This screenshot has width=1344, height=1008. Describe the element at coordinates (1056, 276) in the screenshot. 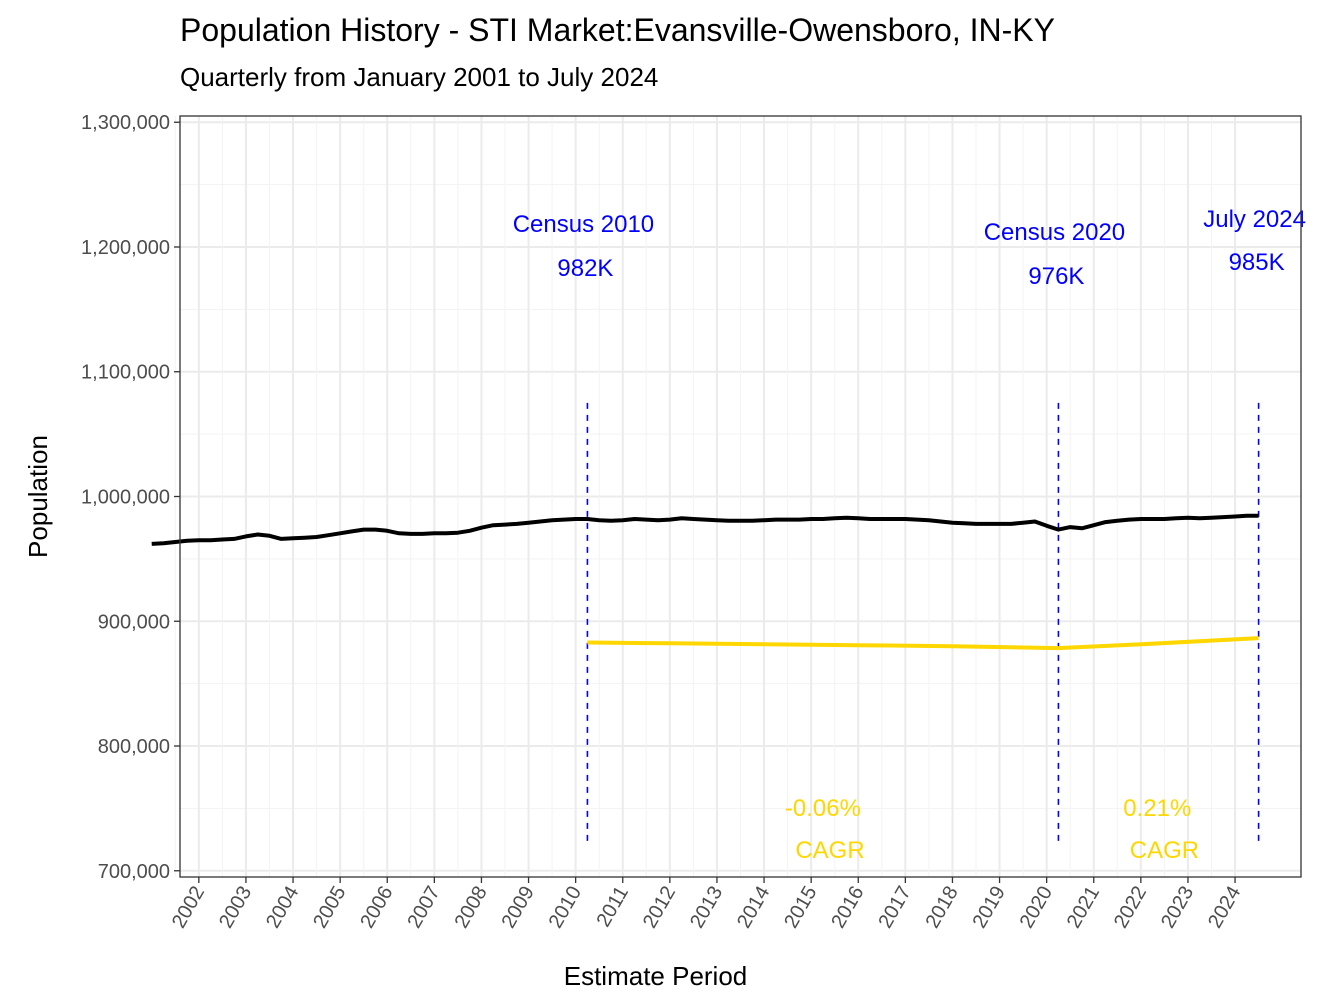

I see `census-value-label: 976K` at that location.